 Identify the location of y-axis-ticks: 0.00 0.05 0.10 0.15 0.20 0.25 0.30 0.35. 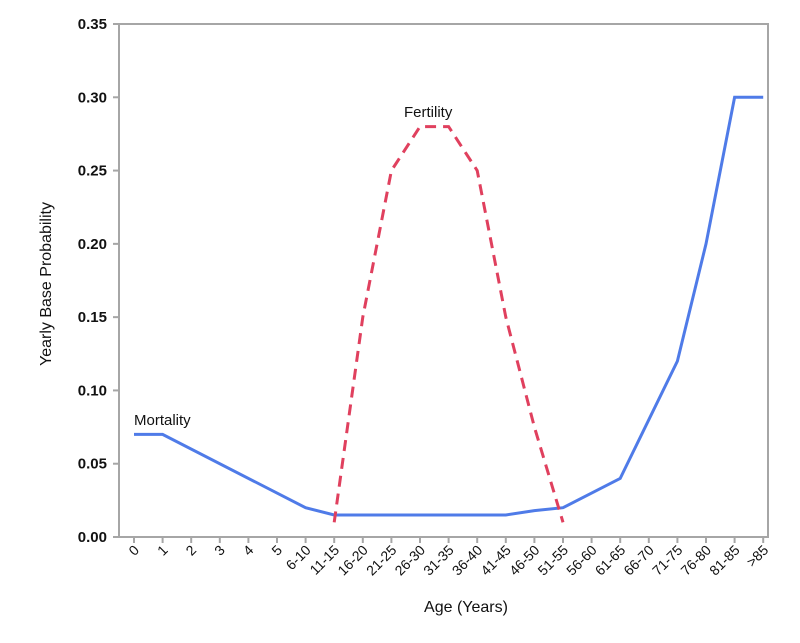
(98, 281).